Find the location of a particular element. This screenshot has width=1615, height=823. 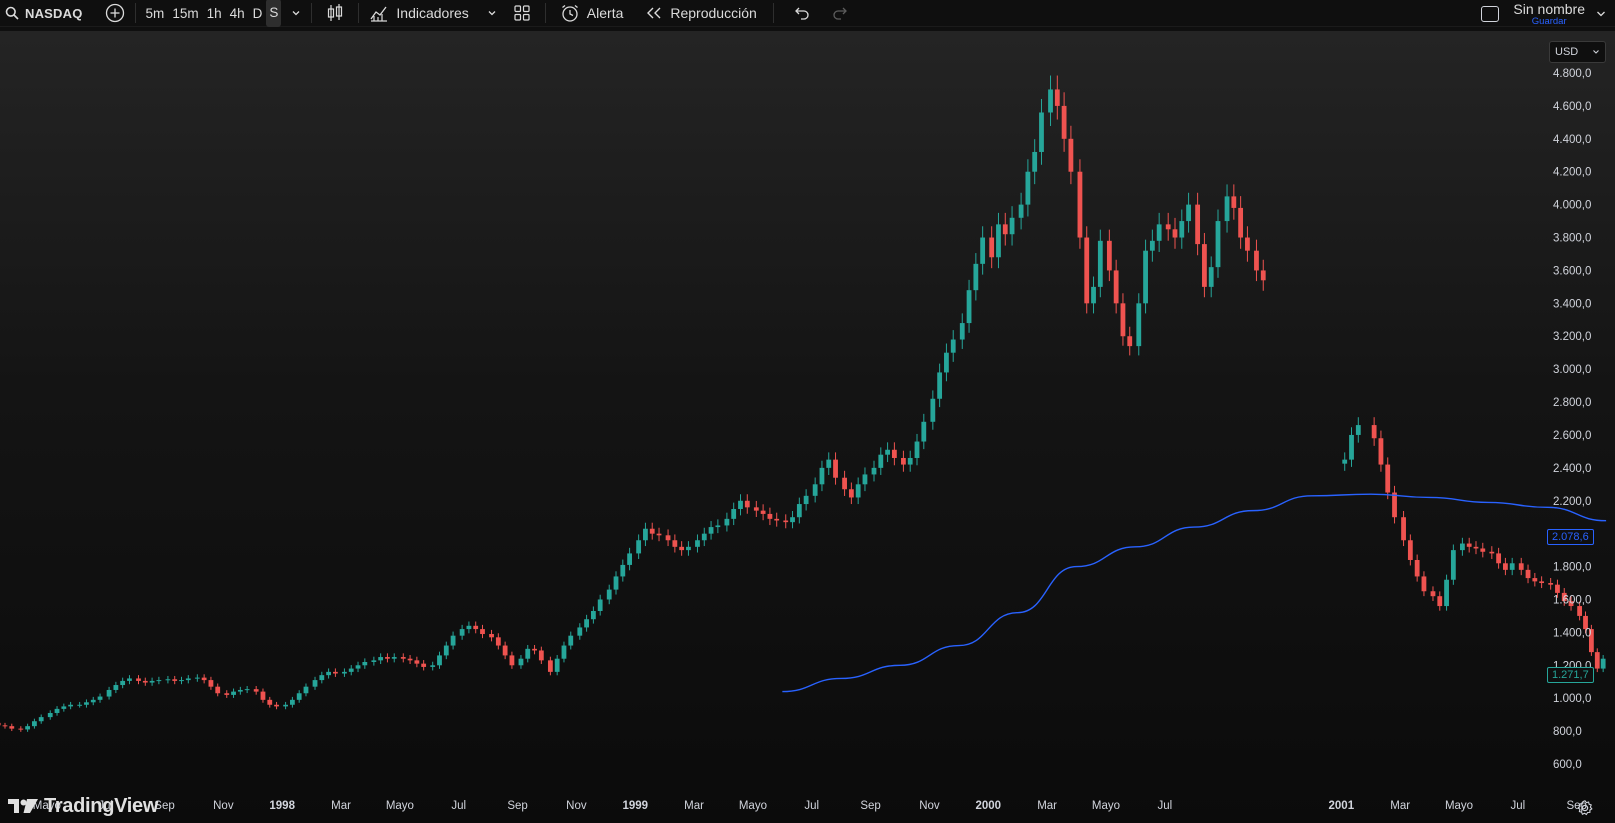

timeframe-d: D is located at coordinates (257, 13).